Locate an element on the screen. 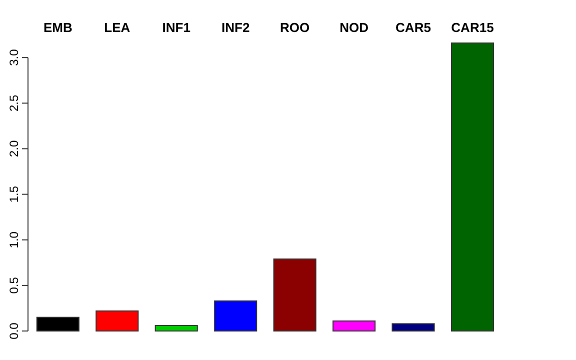 The width and height of the screenshot is (576, 360). y-tick-label: 0.5 is located at coordinates (14, 285).